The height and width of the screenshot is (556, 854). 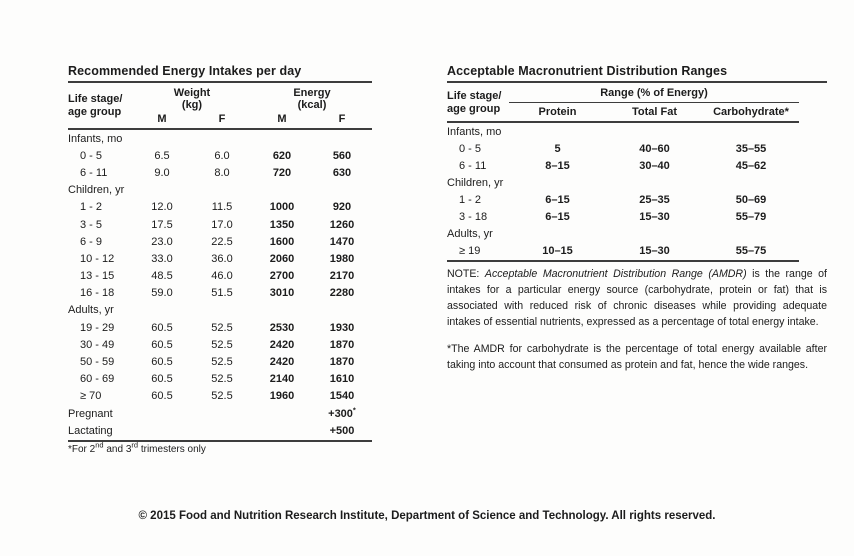 I want to click on age-label: 0 - 5, so click(x=470, y=148).